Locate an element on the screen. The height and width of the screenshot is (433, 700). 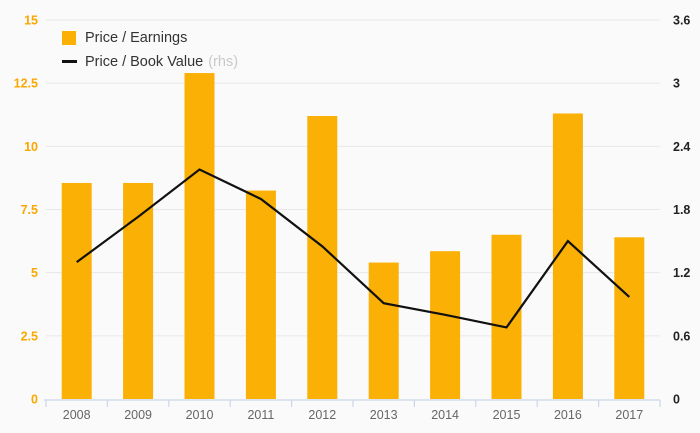
bar-2011 is located at coordinates (260, 294).